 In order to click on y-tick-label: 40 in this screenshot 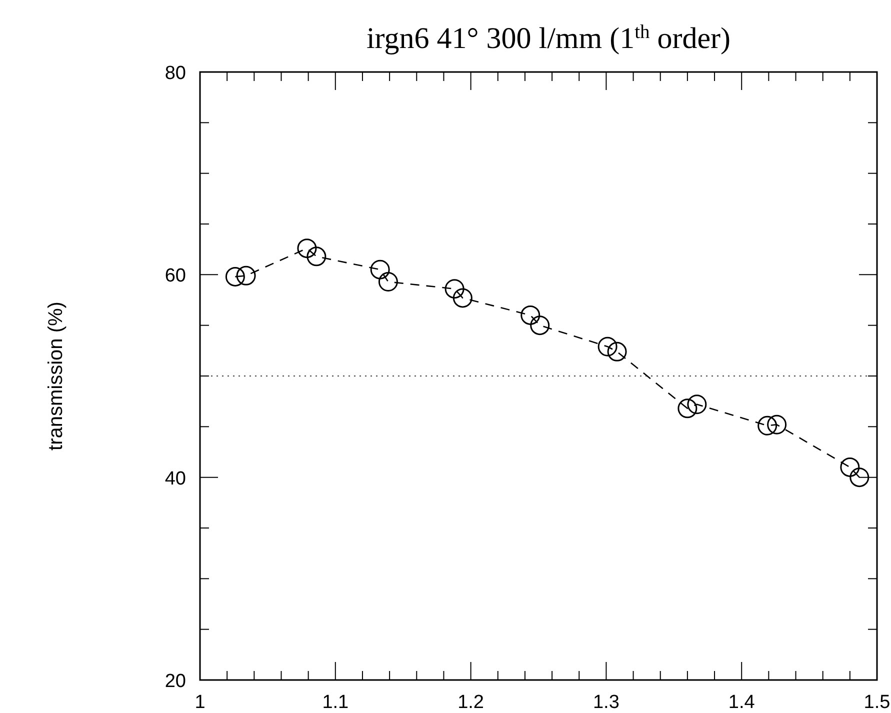, I will do `click(175, 479)`.